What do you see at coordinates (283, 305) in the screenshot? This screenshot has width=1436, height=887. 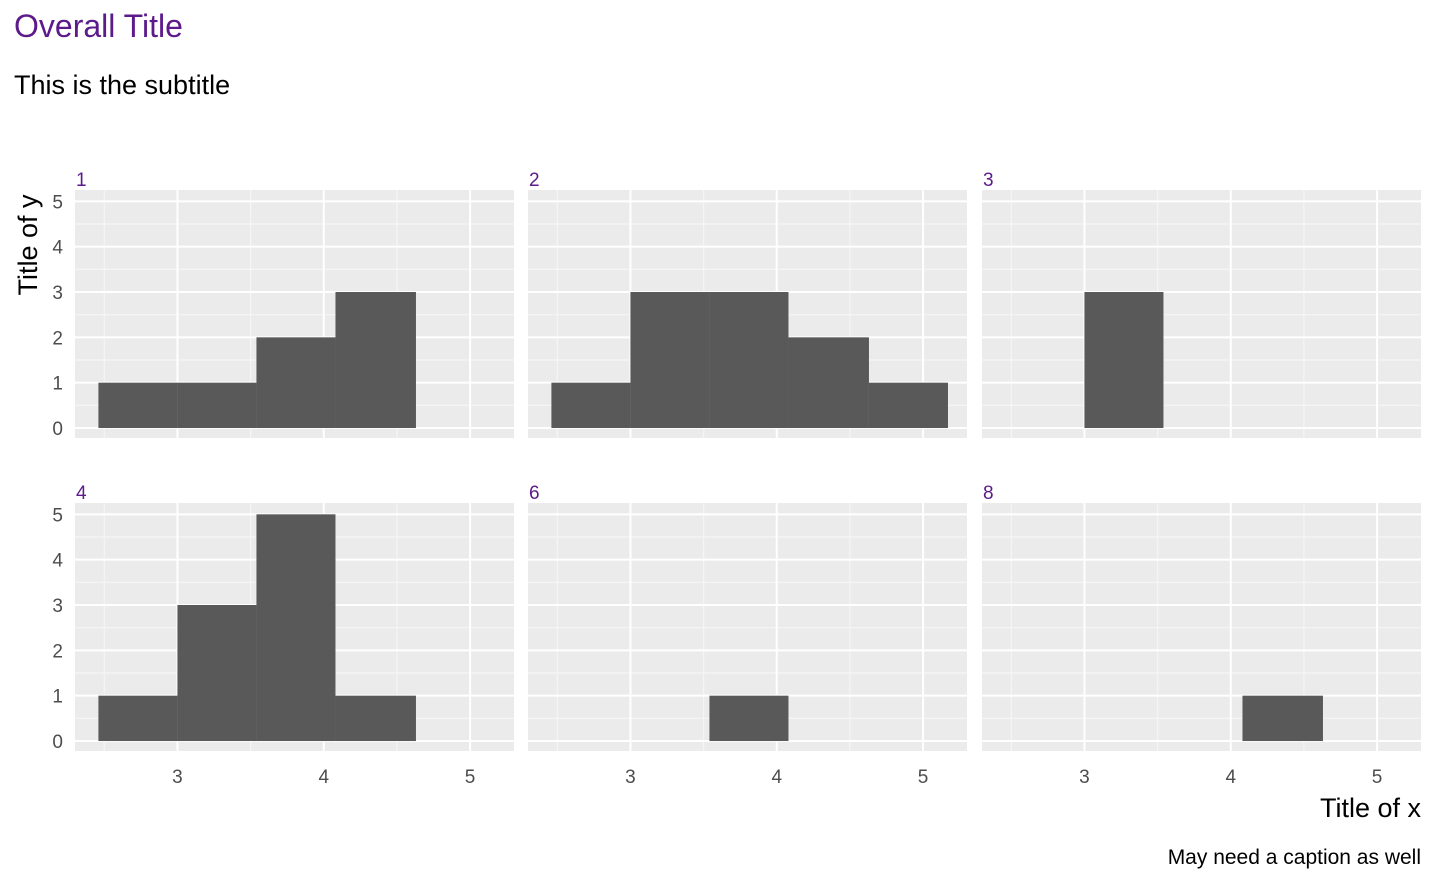 I see `facet-panel-1: 1 0 1 2 3 4 5` at bounding box center [283, 305].